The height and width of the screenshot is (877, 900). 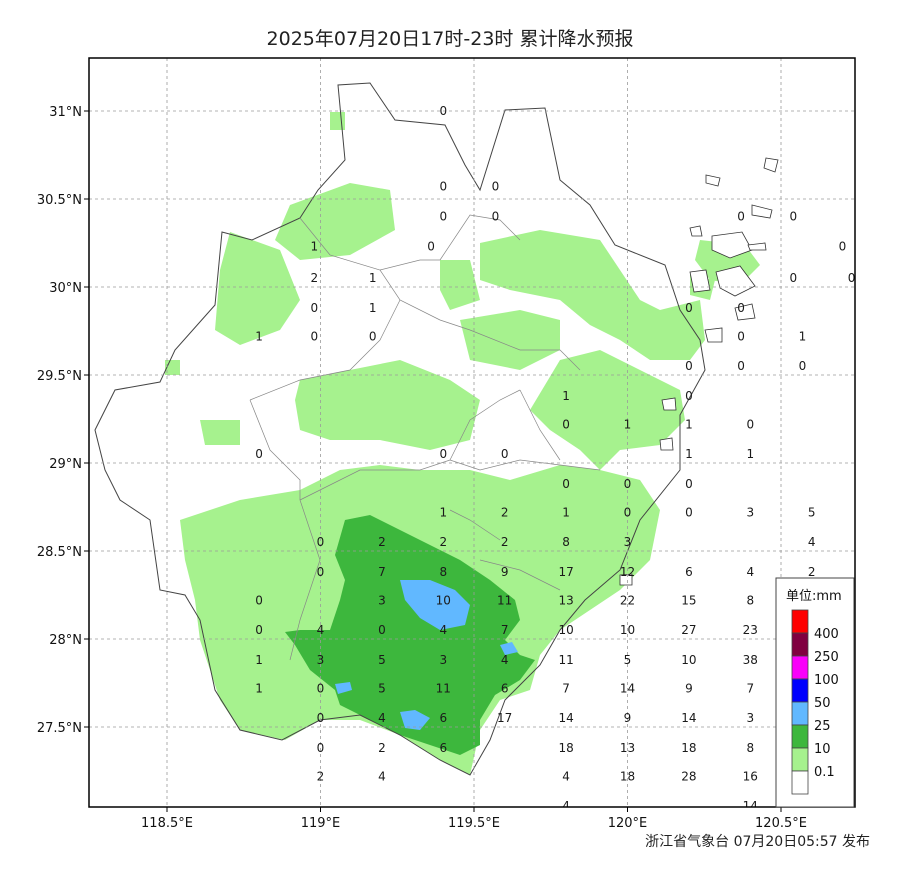 What do you see at coordinates (822, 703) in the screenshot?
I see `legend-label-3: 50` at bounding box center [822, 703].